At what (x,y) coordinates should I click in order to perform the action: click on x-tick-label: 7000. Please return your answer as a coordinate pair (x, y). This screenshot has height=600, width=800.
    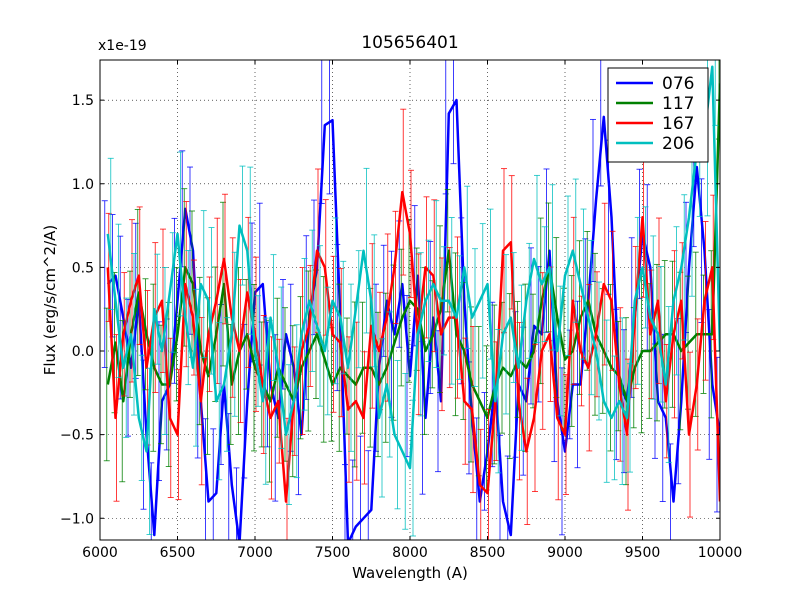
    Looking at the image, I should click on (255, 553).